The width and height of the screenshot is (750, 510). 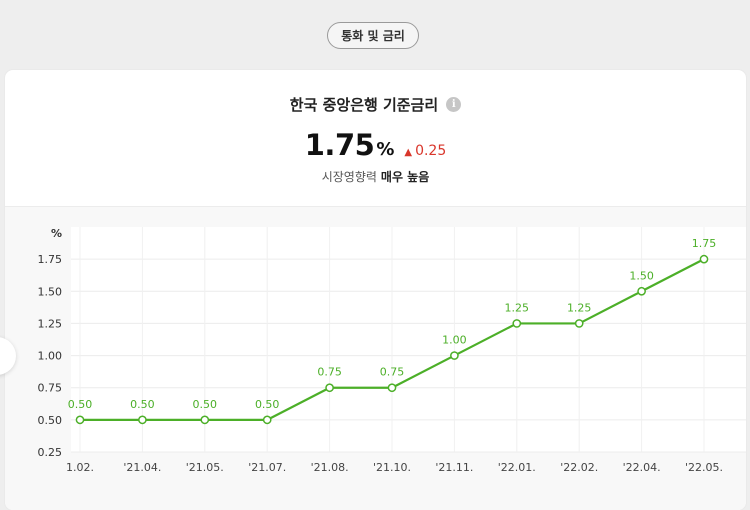 What do you see at coordinates (339, 145) in the screenshot?
I see `current-rate-value: 1.75` at bounding box center [339, 145].